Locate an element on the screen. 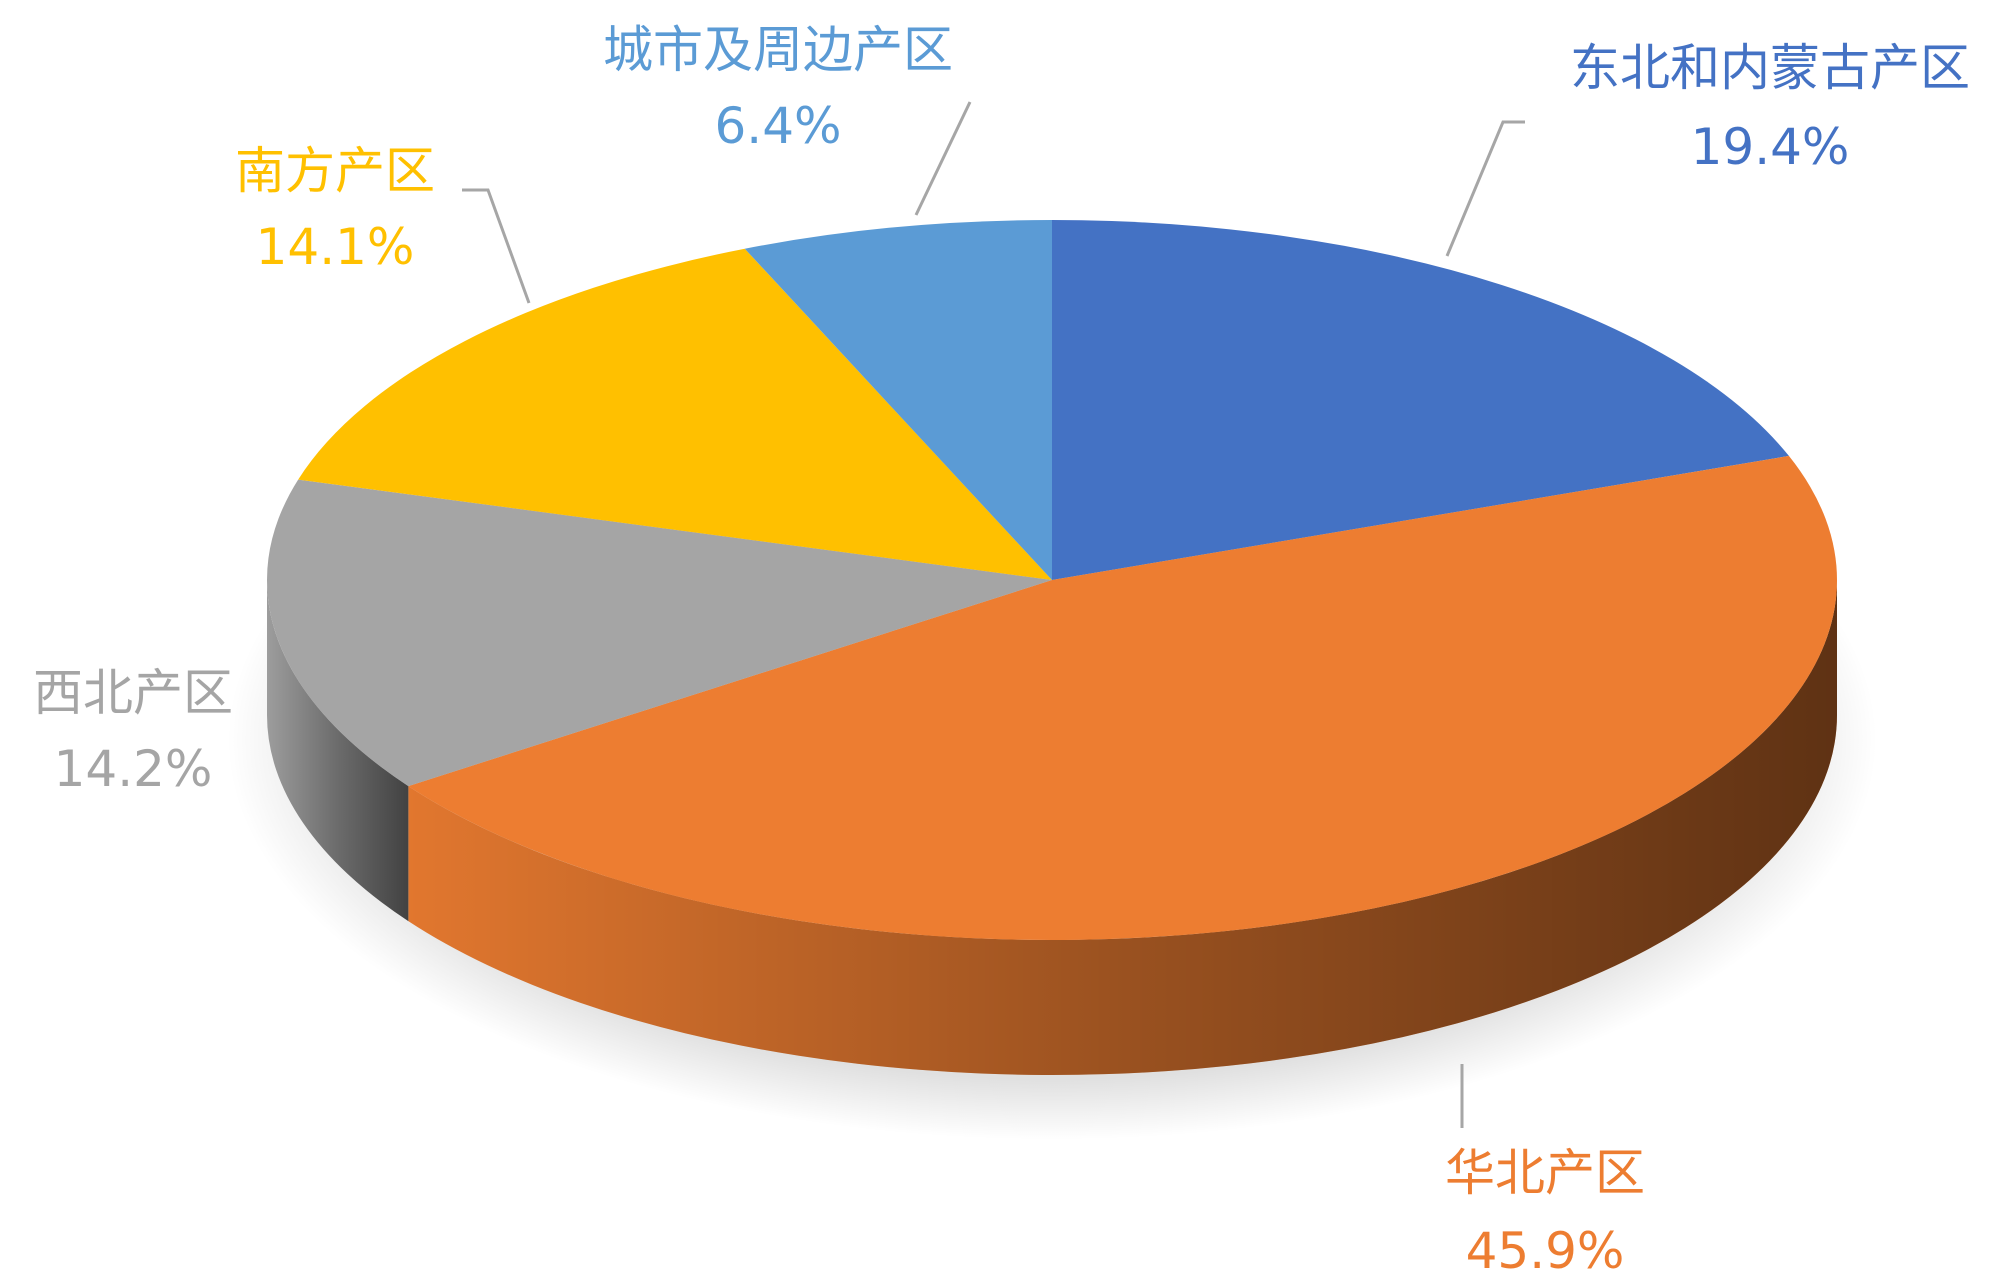 The width and height of the screenshot is (2013, 1282). slice-urban is located at coordinates (898, 400).